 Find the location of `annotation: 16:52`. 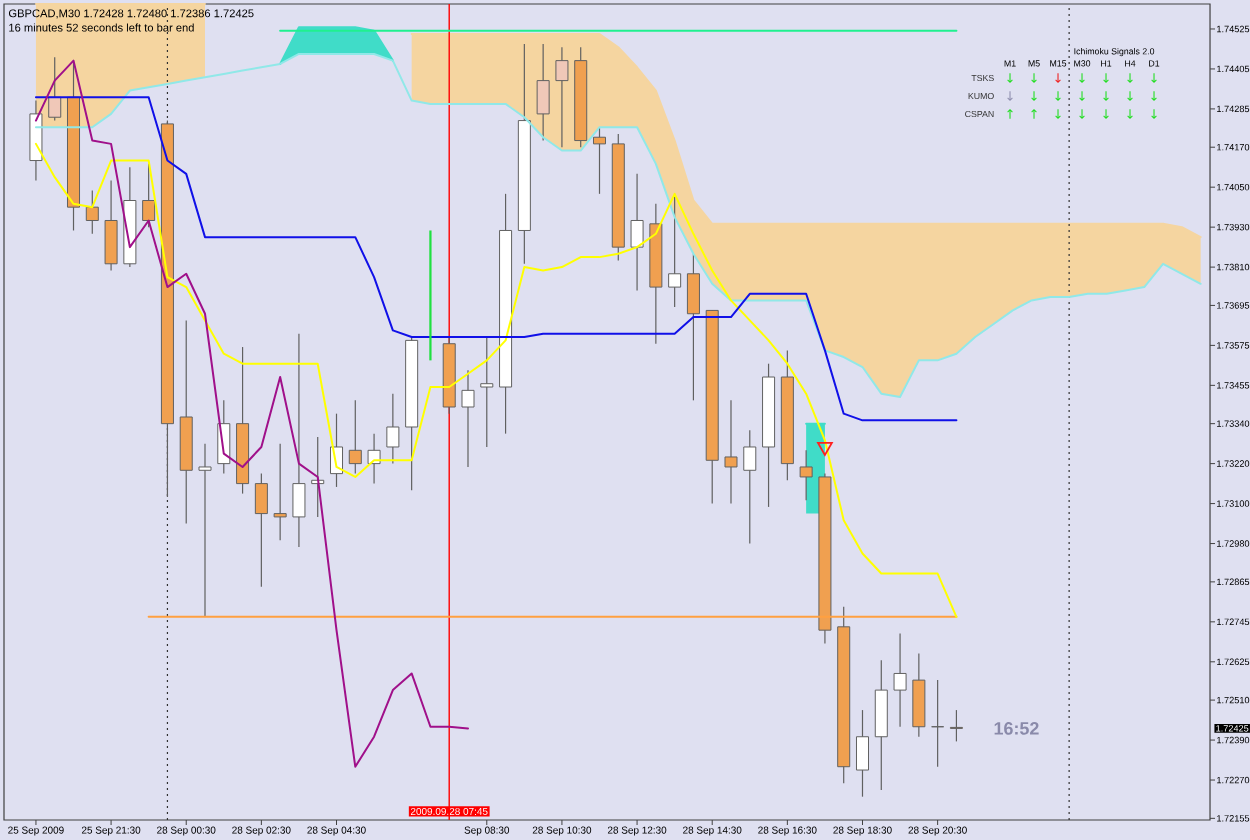

annotation: 16:52 is located at coordinates (1016, 728).